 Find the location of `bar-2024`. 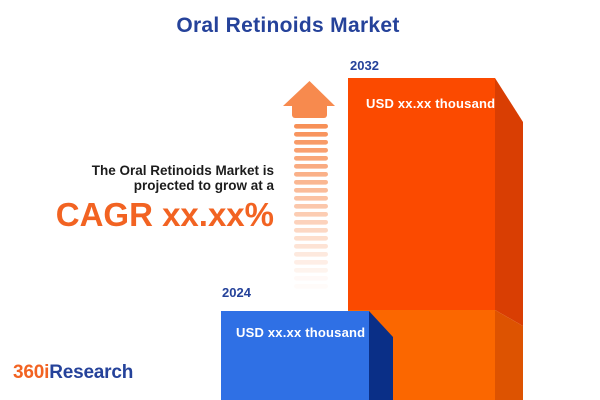

bar-2024 is located at coordinates (307, 355).